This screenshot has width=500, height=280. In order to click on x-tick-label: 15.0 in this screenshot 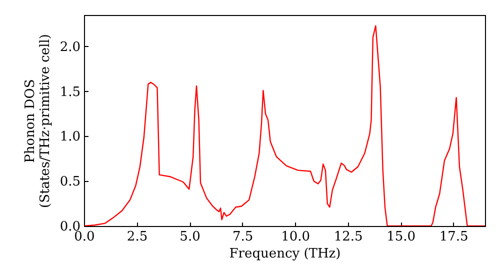, I will do `click(401, 237)`.